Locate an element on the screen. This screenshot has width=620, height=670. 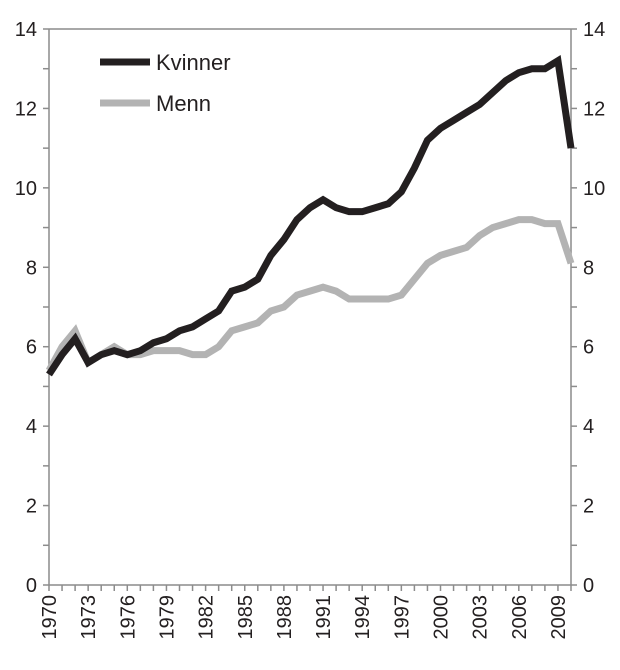
x-tick-label: 1988 is located at coordinates (285, 617).